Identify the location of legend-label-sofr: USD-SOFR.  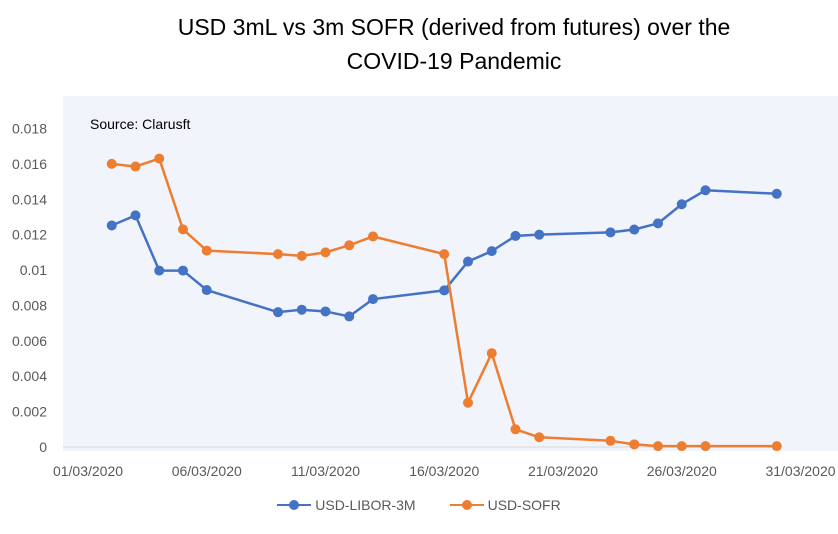
(524, 505).